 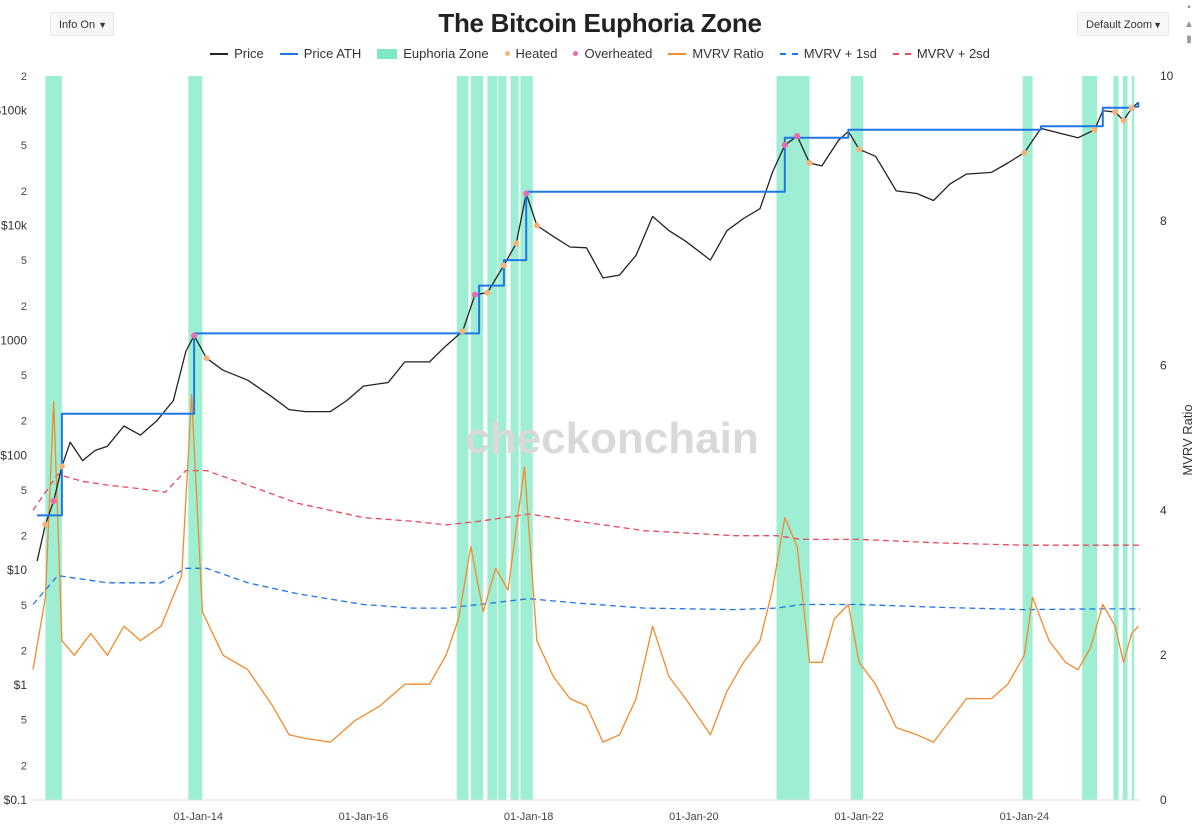 What do you see at coordinates (14, 225) in the screenshot?
I see `y-left-tick-label: $10k` at bounding box center [14, 225].